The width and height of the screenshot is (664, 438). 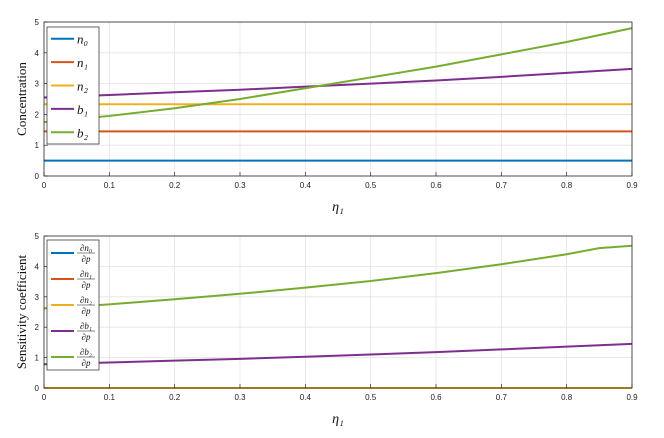 I want to click on legend-entry-3-denominator: ∂p, so click(x=86, y=311).